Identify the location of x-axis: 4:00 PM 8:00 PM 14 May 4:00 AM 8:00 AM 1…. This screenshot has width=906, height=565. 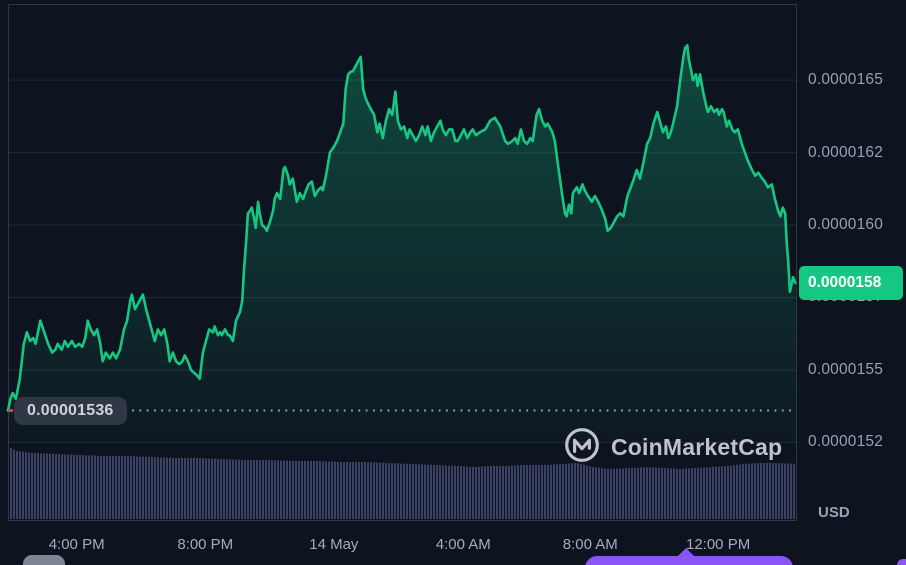
(453, 546).